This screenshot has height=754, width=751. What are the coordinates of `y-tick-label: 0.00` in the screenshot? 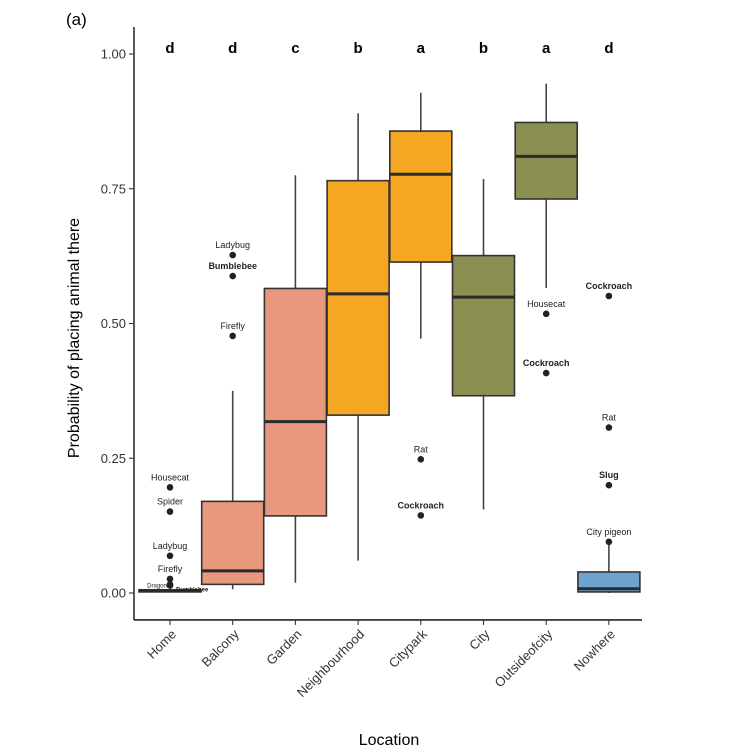 It's located at (113, 593).